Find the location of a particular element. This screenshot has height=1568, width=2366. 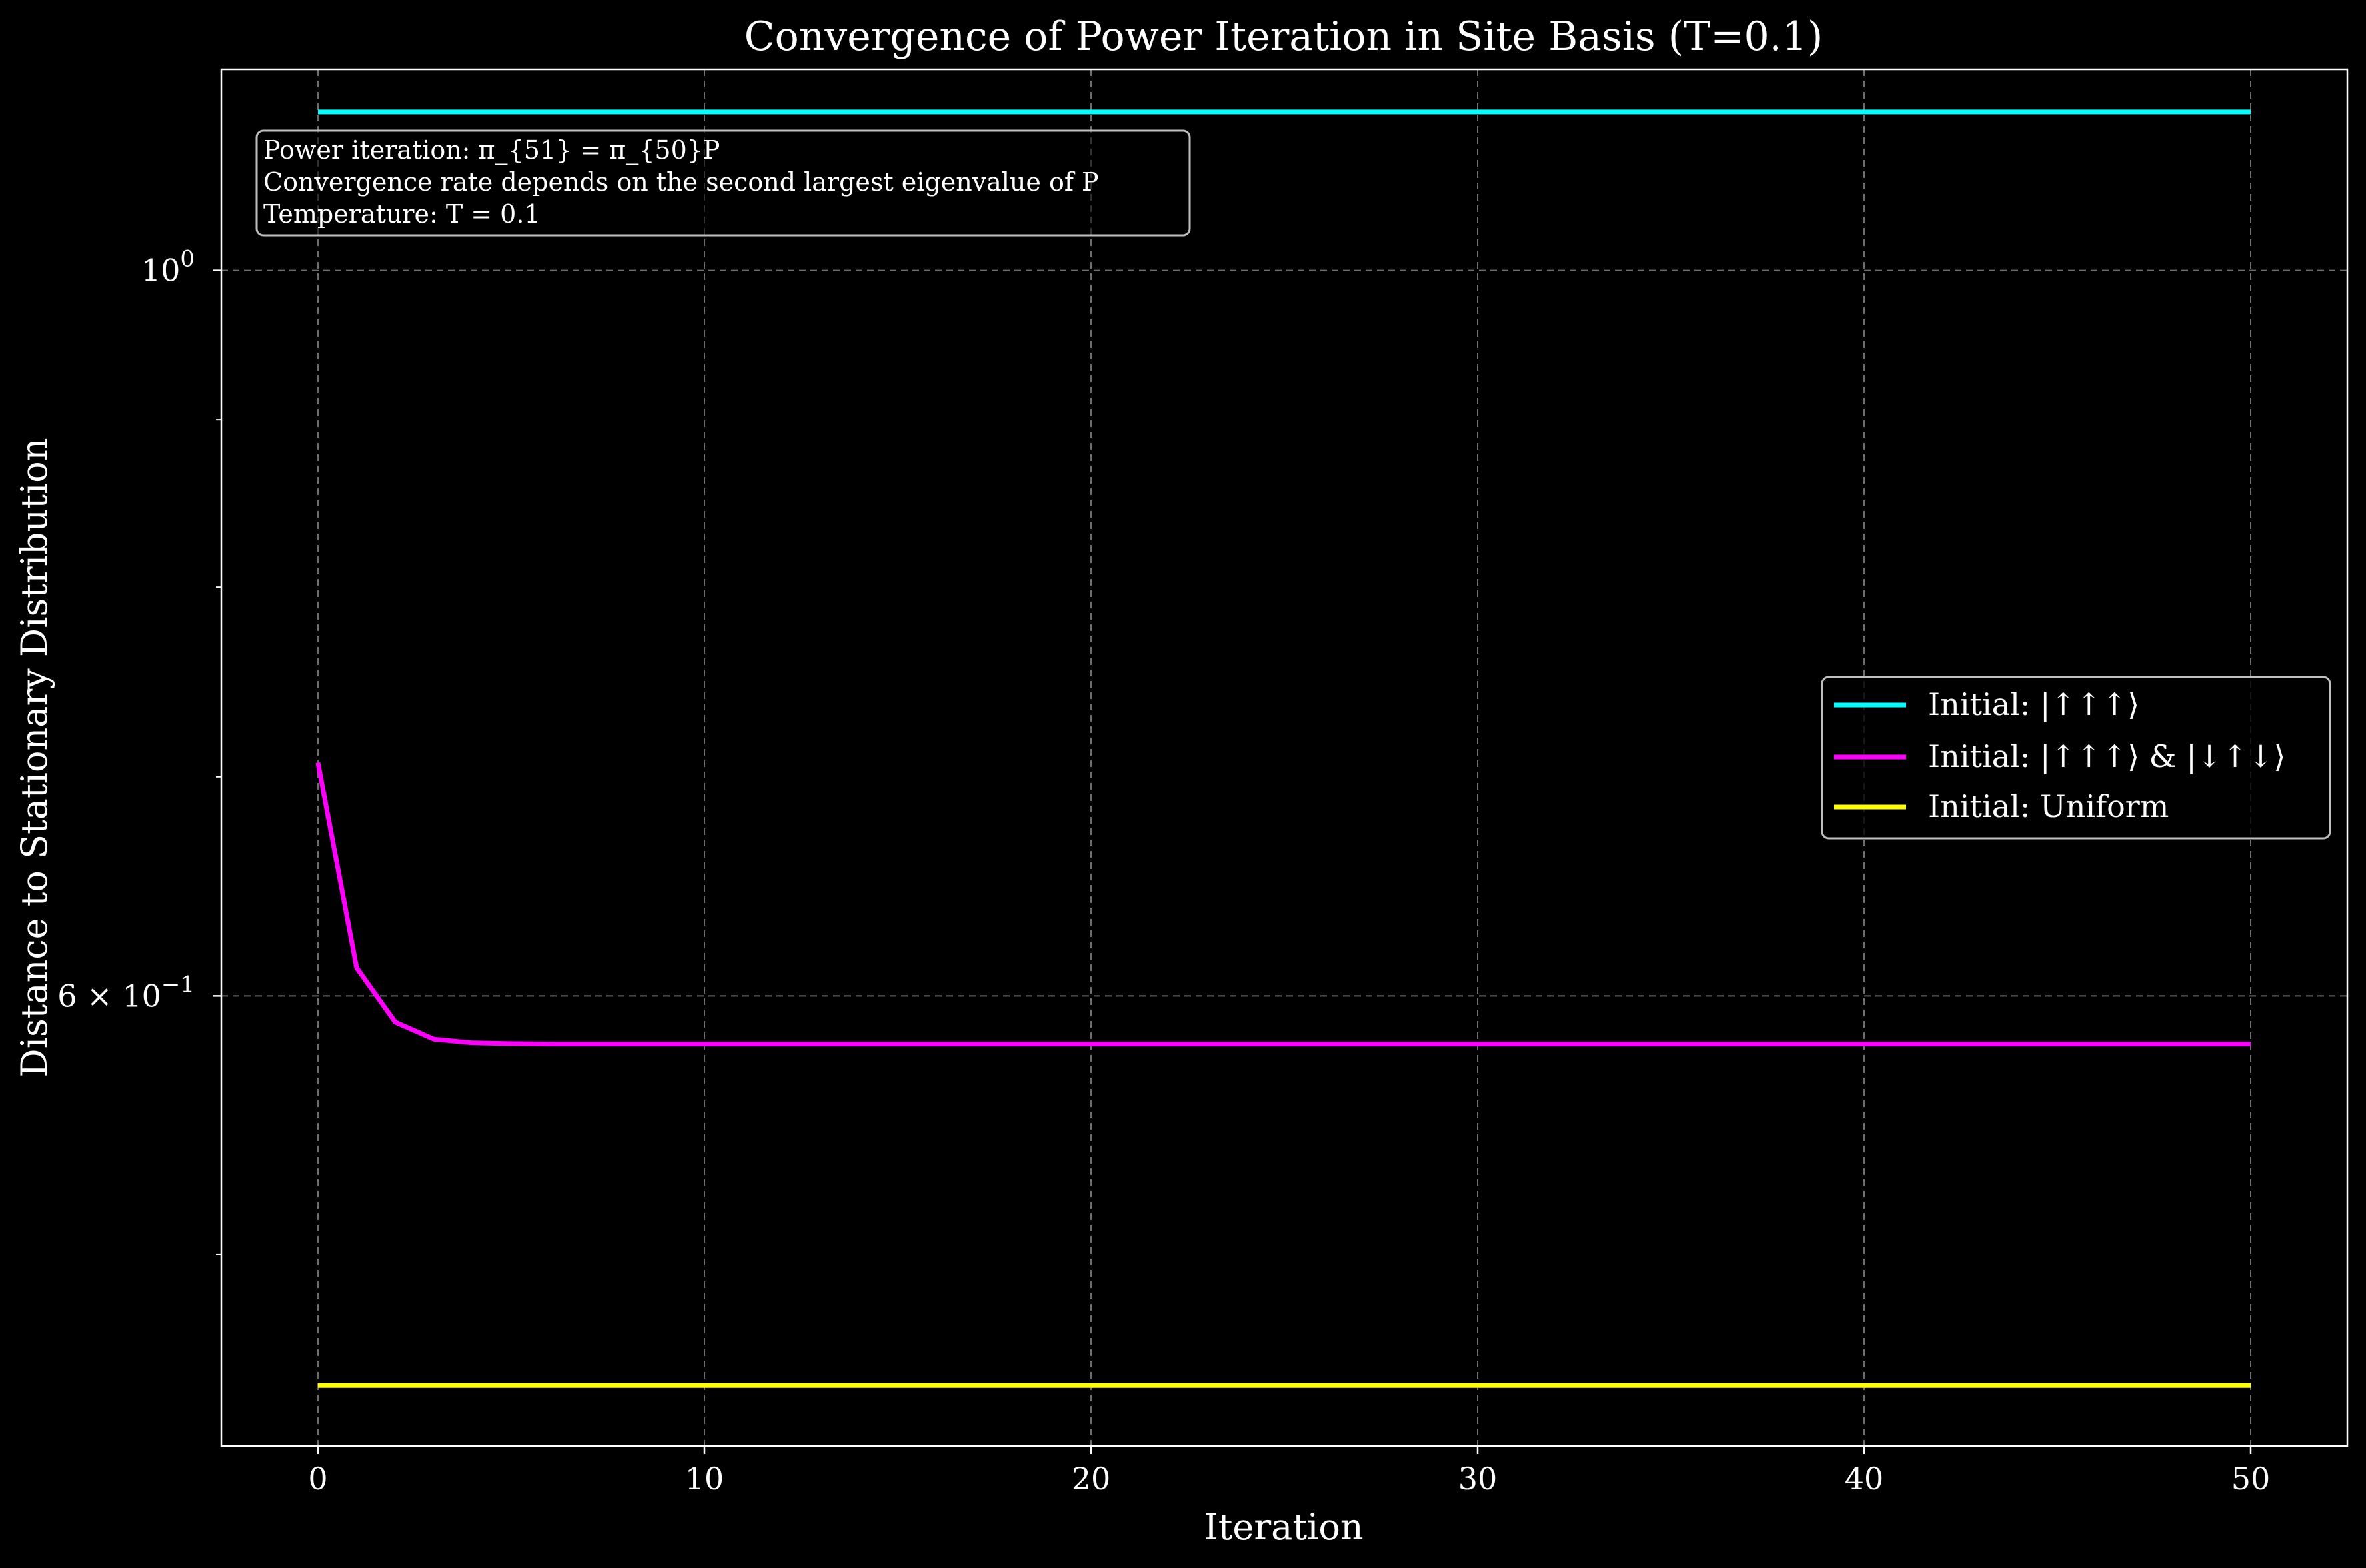

y-tick-label-exponent: −1 is located at coordinates (178, 985).